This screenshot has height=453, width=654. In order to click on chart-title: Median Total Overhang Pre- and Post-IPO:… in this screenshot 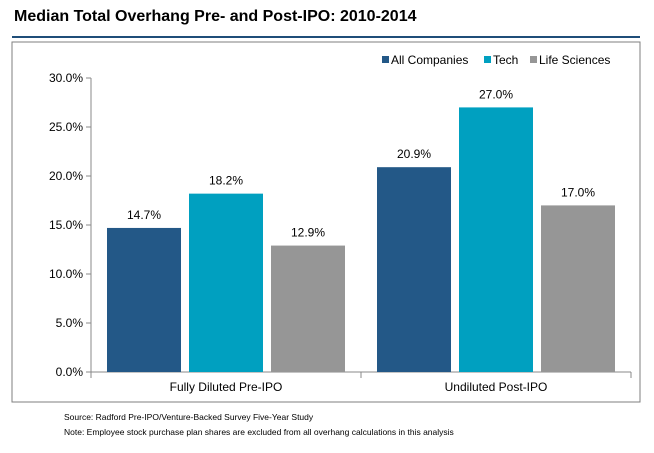, I will do `click(215, 16)`.